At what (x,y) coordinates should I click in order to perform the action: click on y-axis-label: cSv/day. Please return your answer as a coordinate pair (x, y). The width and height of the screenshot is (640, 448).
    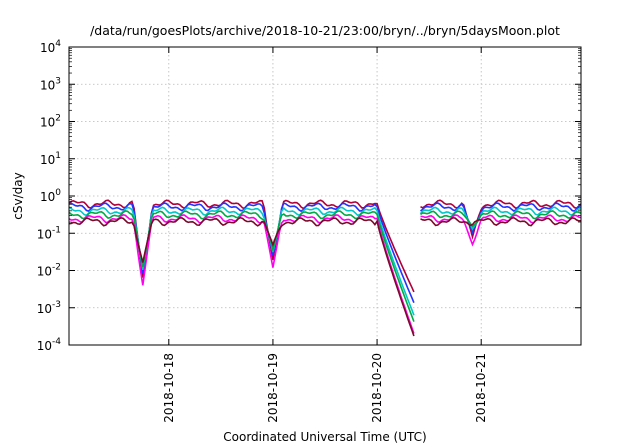
    Looking at the image, I should click on (18, 195).